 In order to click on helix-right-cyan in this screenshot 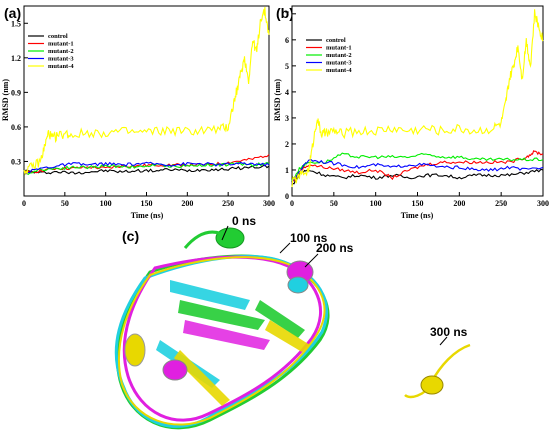, I will do `click(298, 285)`.